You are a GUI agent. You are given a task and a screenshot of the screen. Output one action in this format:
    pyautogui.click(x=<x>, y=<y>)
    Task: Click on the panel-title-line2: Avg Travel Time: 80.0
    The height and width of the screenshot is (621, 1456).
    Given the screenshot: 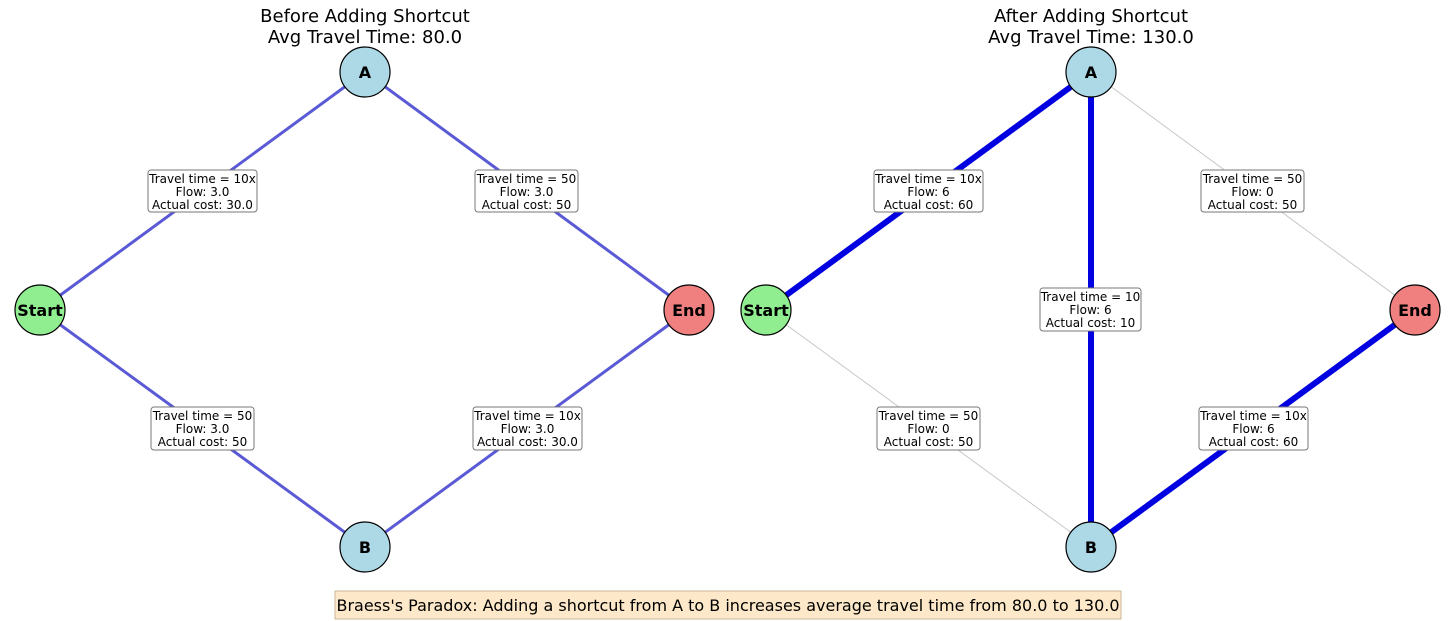 What is the action you would take?
    pyautogui.click(x=365, y=37)
    